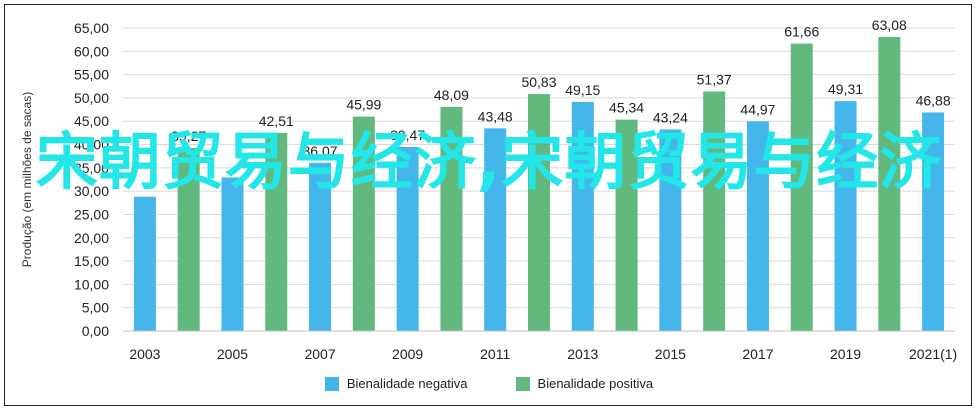  Describe the element at coordinates (91, 145) in the screenshot. I see `y-tick-label: 40,00` at that location.